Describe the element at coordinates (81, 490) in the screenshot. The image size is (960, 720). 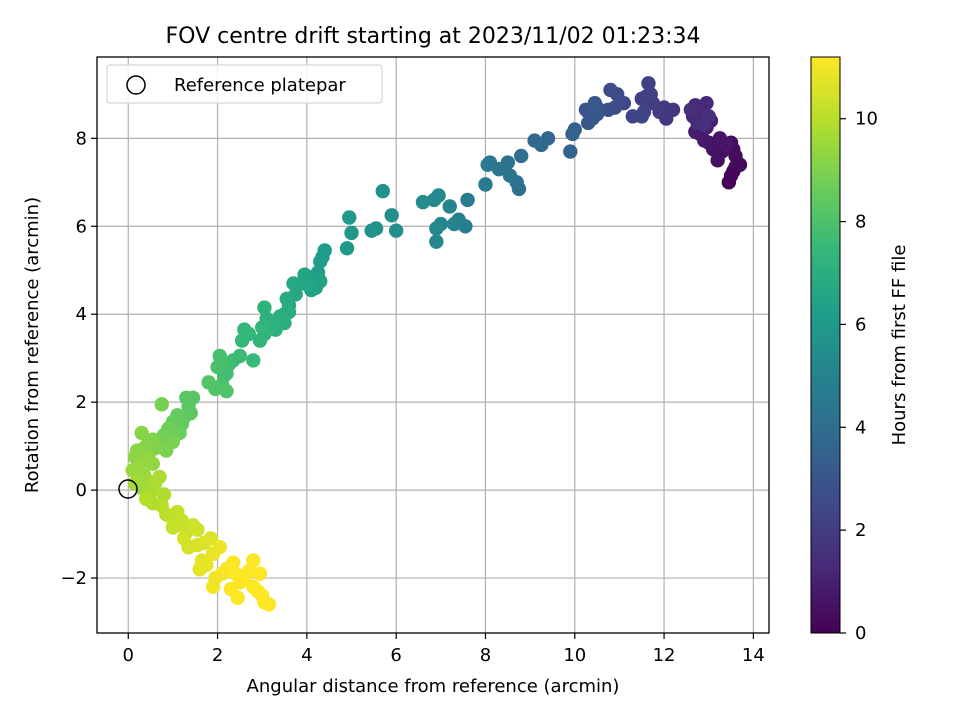
I see `y-tick-label: 0` at that location.